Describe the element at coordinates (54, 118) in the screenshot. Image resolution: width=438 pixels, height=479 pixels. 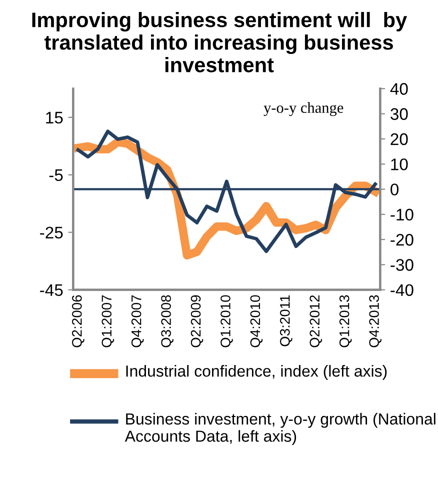
I see `y-tick-label: 15` at that location.